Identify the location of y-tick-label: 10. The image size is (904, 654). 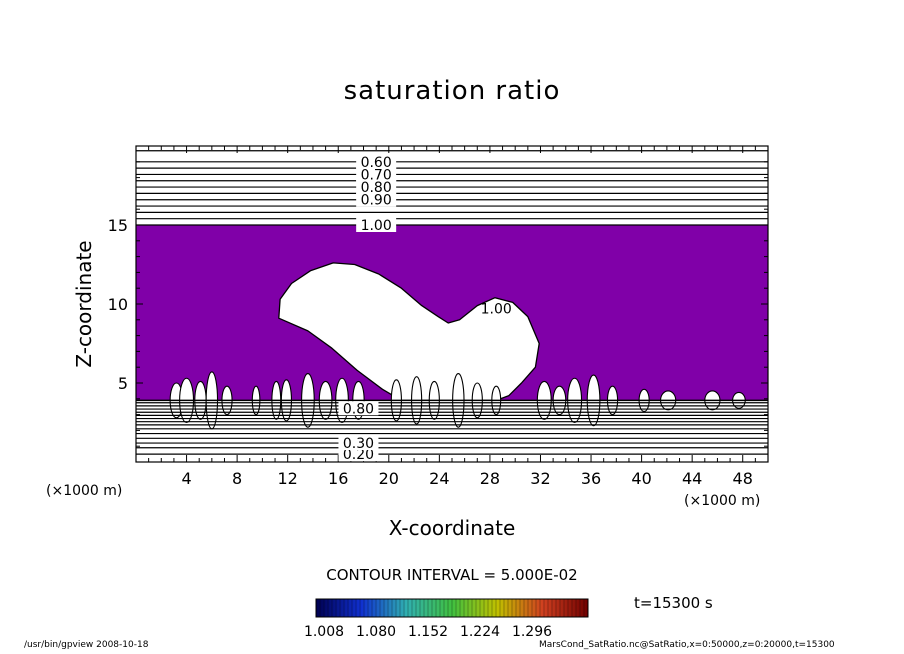
(118, 304).